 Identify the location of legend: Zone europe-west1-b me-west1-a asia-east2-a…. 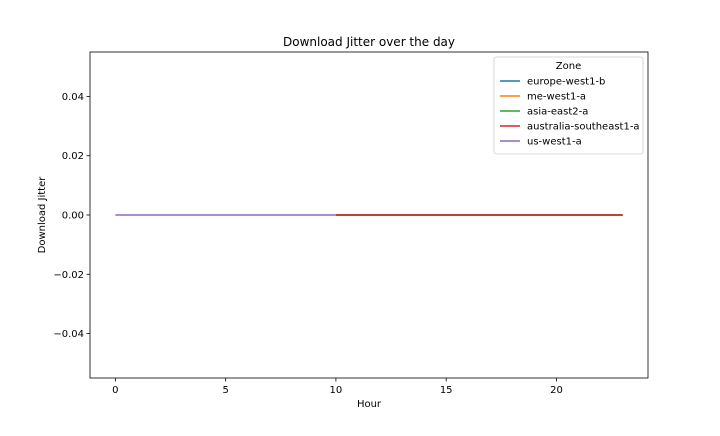
(568, 105).